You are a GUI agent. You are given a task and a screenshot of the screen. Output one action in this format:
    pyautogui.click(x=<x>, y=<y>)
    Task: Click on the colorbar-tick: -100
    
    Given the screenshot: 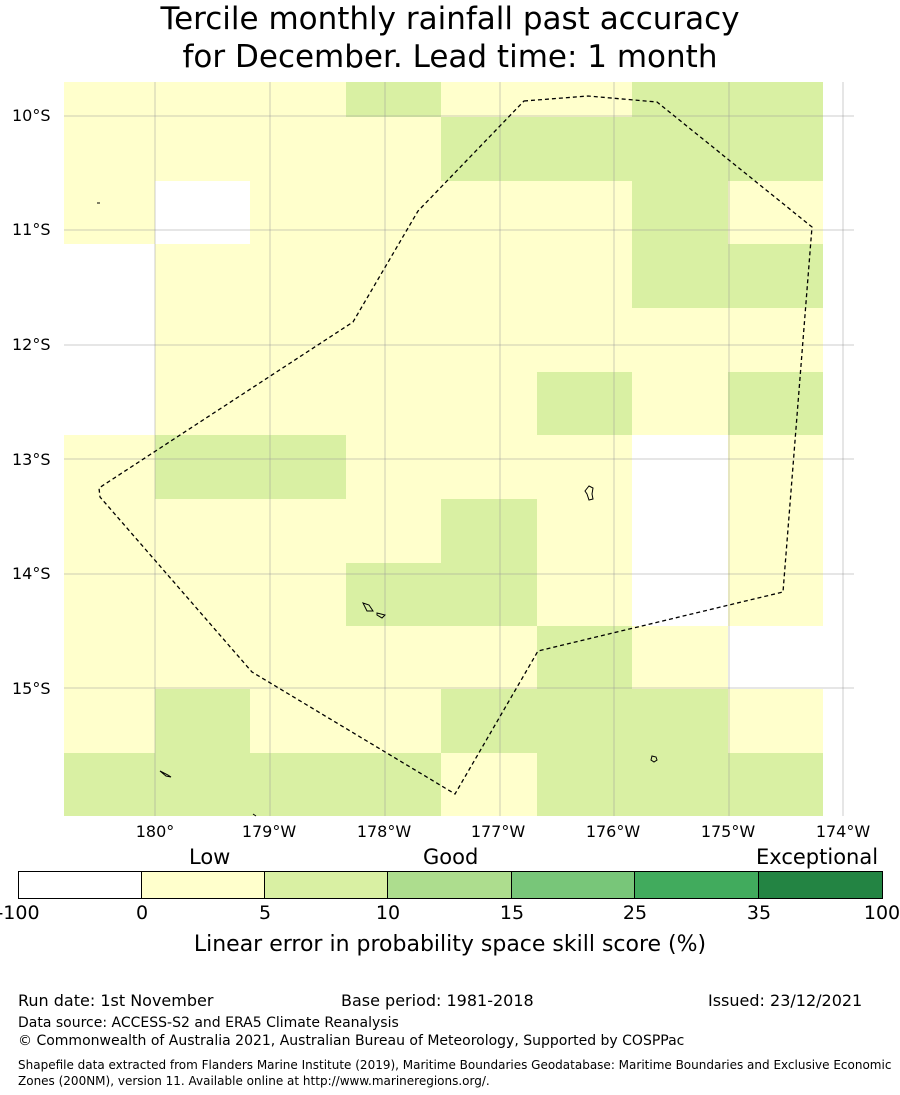 What is the action you would take?
    pyautogui.click(x=20, y=913)
    